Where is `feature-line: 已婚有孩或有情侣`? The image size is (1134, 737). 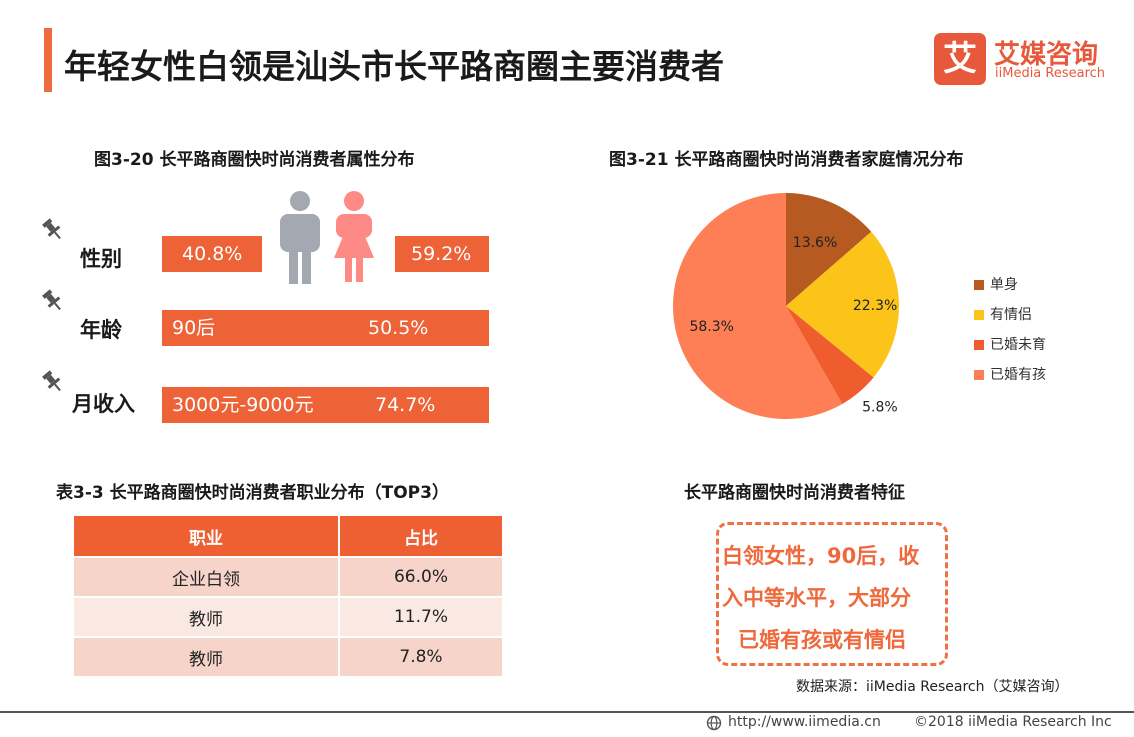
feature-line: 已婚有孩或有情侣 is located at coordinates (822, 640).